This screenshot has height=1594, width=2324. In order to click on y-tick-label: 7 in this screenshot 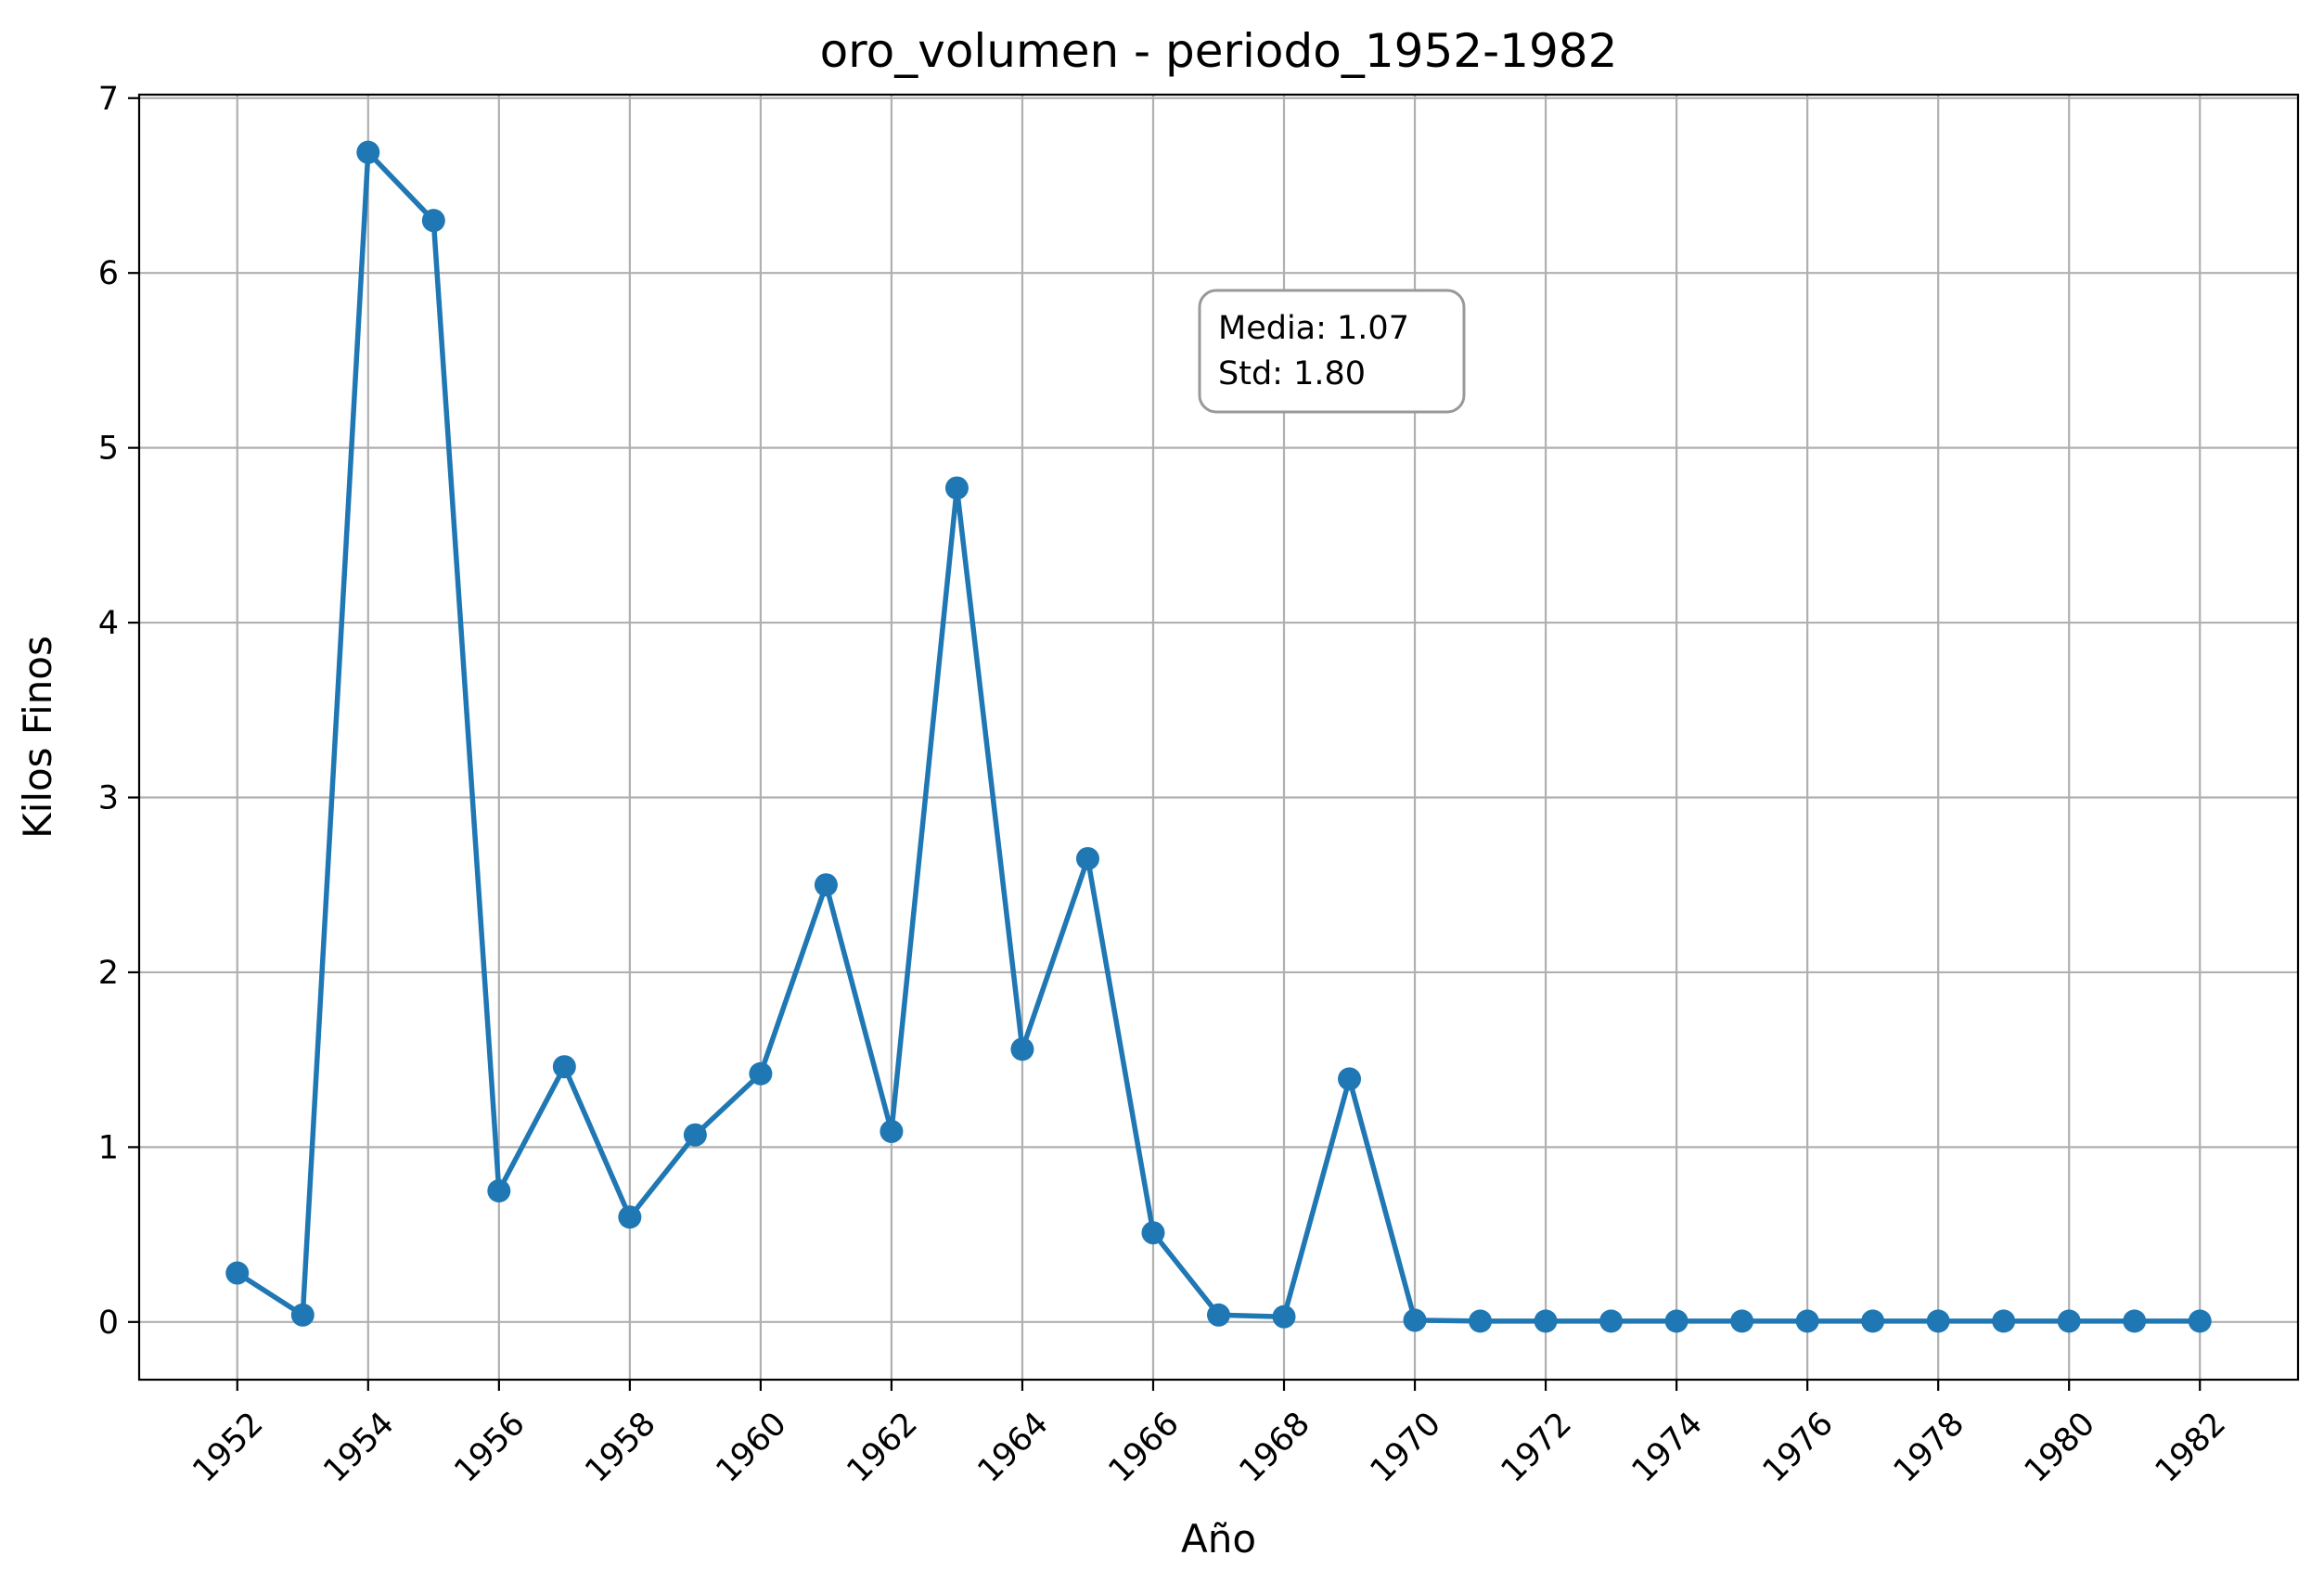, I will do `click(108, 100)`.